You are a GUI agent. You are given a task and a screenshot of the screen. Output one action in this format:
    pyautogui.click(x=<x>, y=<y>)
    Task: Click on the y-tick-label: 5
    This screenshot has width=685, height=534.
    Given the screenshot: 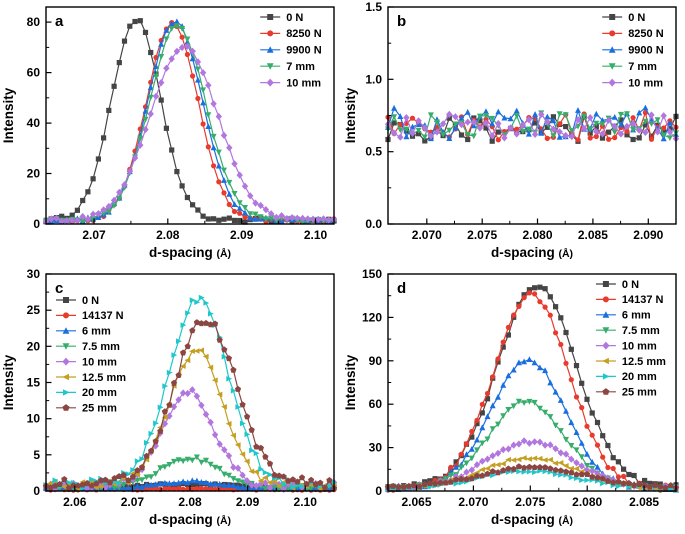 What is the action you would take?
    pyautogui.click(x=36, y=455)
    